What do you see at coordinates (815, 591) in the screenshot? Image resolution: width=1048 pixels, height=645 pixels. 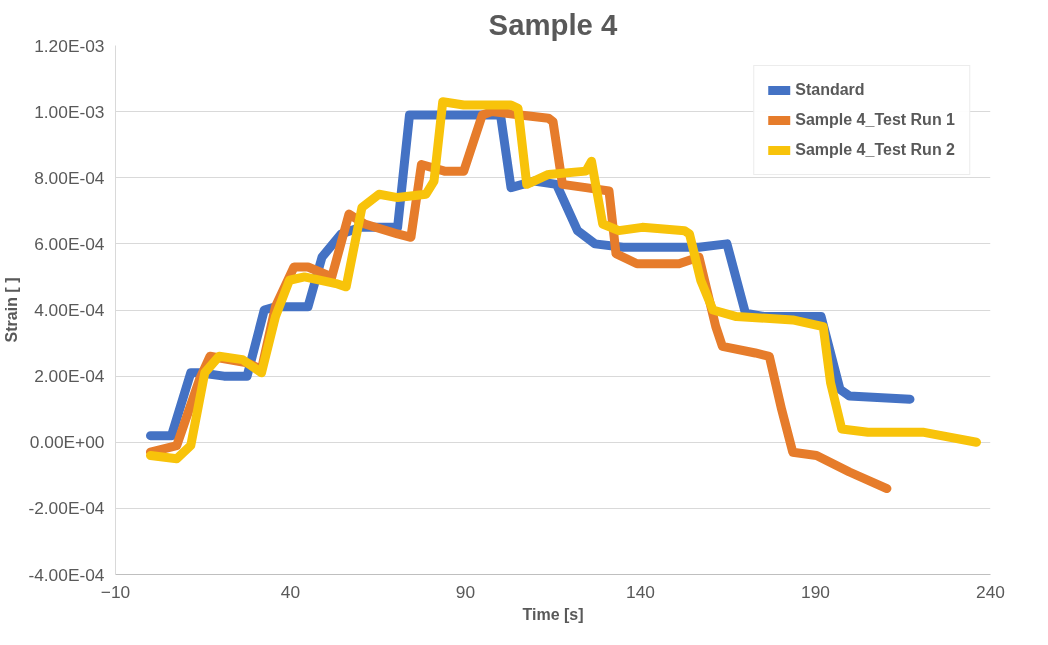 I see `x-tick-label: 190` at bounding box center [815, 591].